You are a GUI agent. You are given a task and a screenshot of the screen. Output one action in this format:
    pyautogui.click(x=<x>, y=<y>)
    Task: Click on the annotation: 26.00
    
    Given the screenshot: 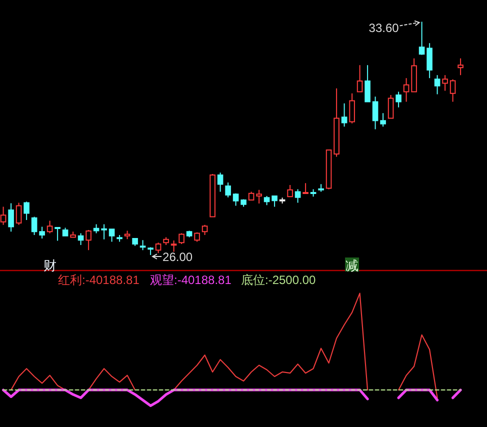 What is the action you would take?
    pyautogui.click(x=177, y=257)
    